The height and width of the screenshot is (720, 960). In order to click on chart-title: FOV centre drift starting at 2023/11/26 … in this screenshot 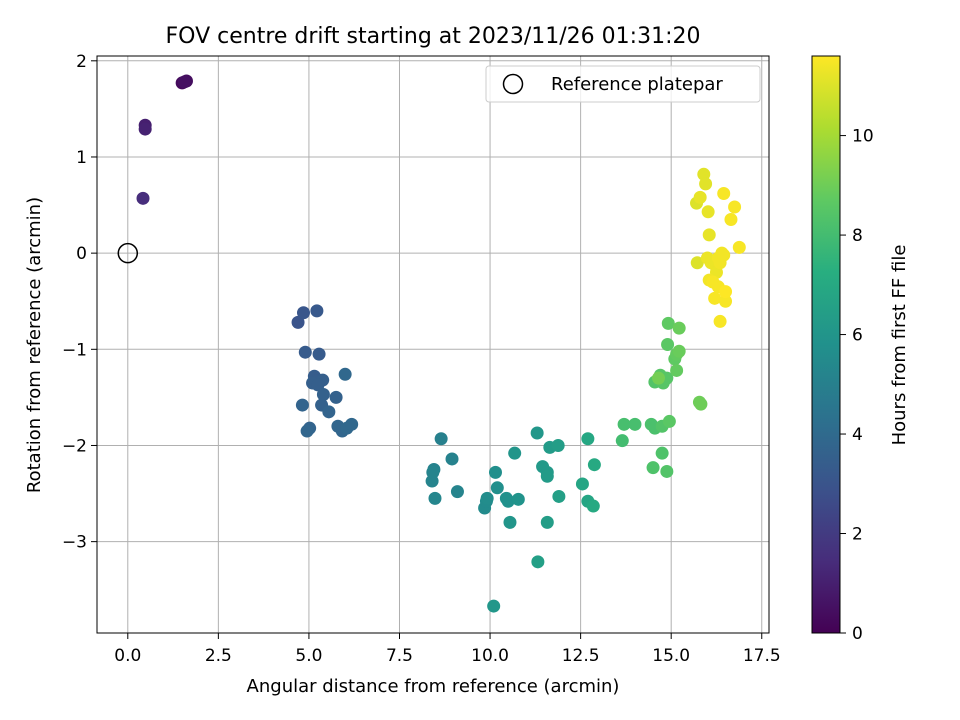, I will do `click(433, 36)`.